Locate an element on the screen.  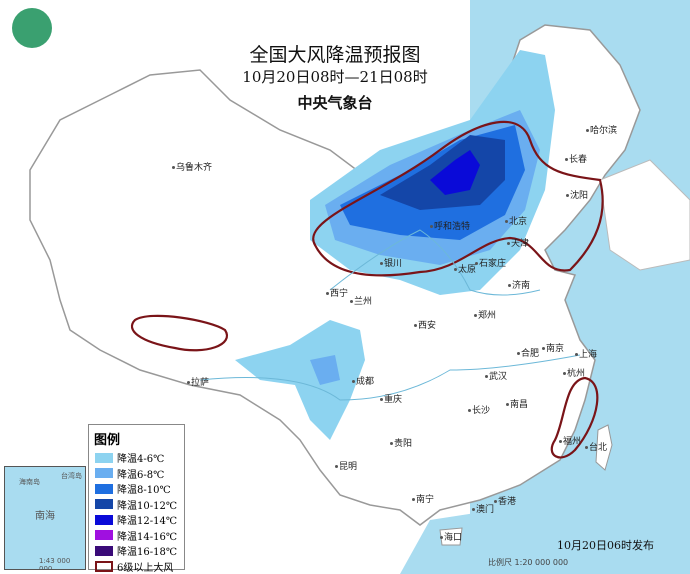
legend-label: 6级以上大风 is located at coordinates (145, 568).